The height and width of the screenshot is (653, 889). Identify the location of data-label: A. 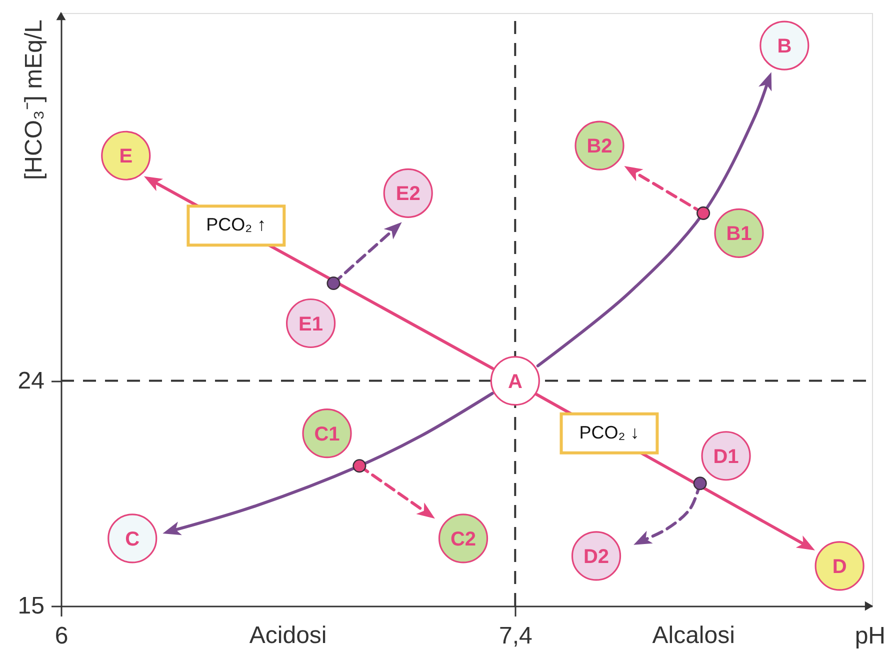
(515, 381).